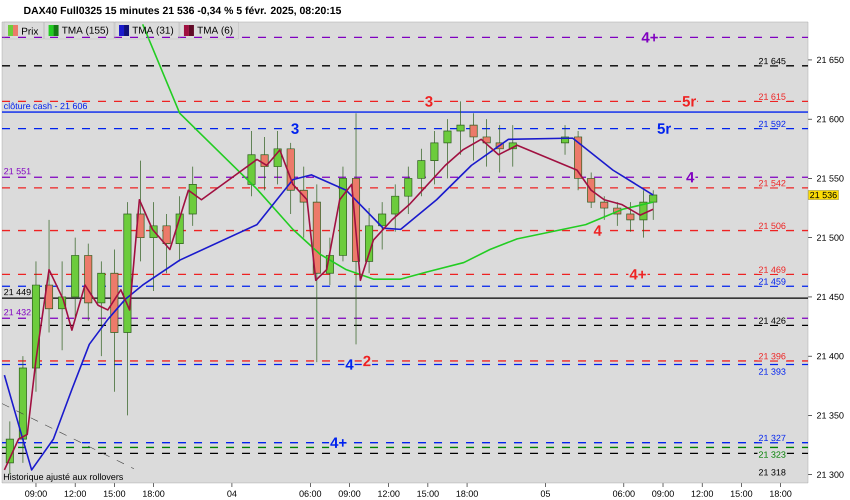 Image resolution: width=850 pixels, height=500 pixels. Describe the element at coordinates (30, 31) in the screenshot. I see `legend-label: Prix` at that location.